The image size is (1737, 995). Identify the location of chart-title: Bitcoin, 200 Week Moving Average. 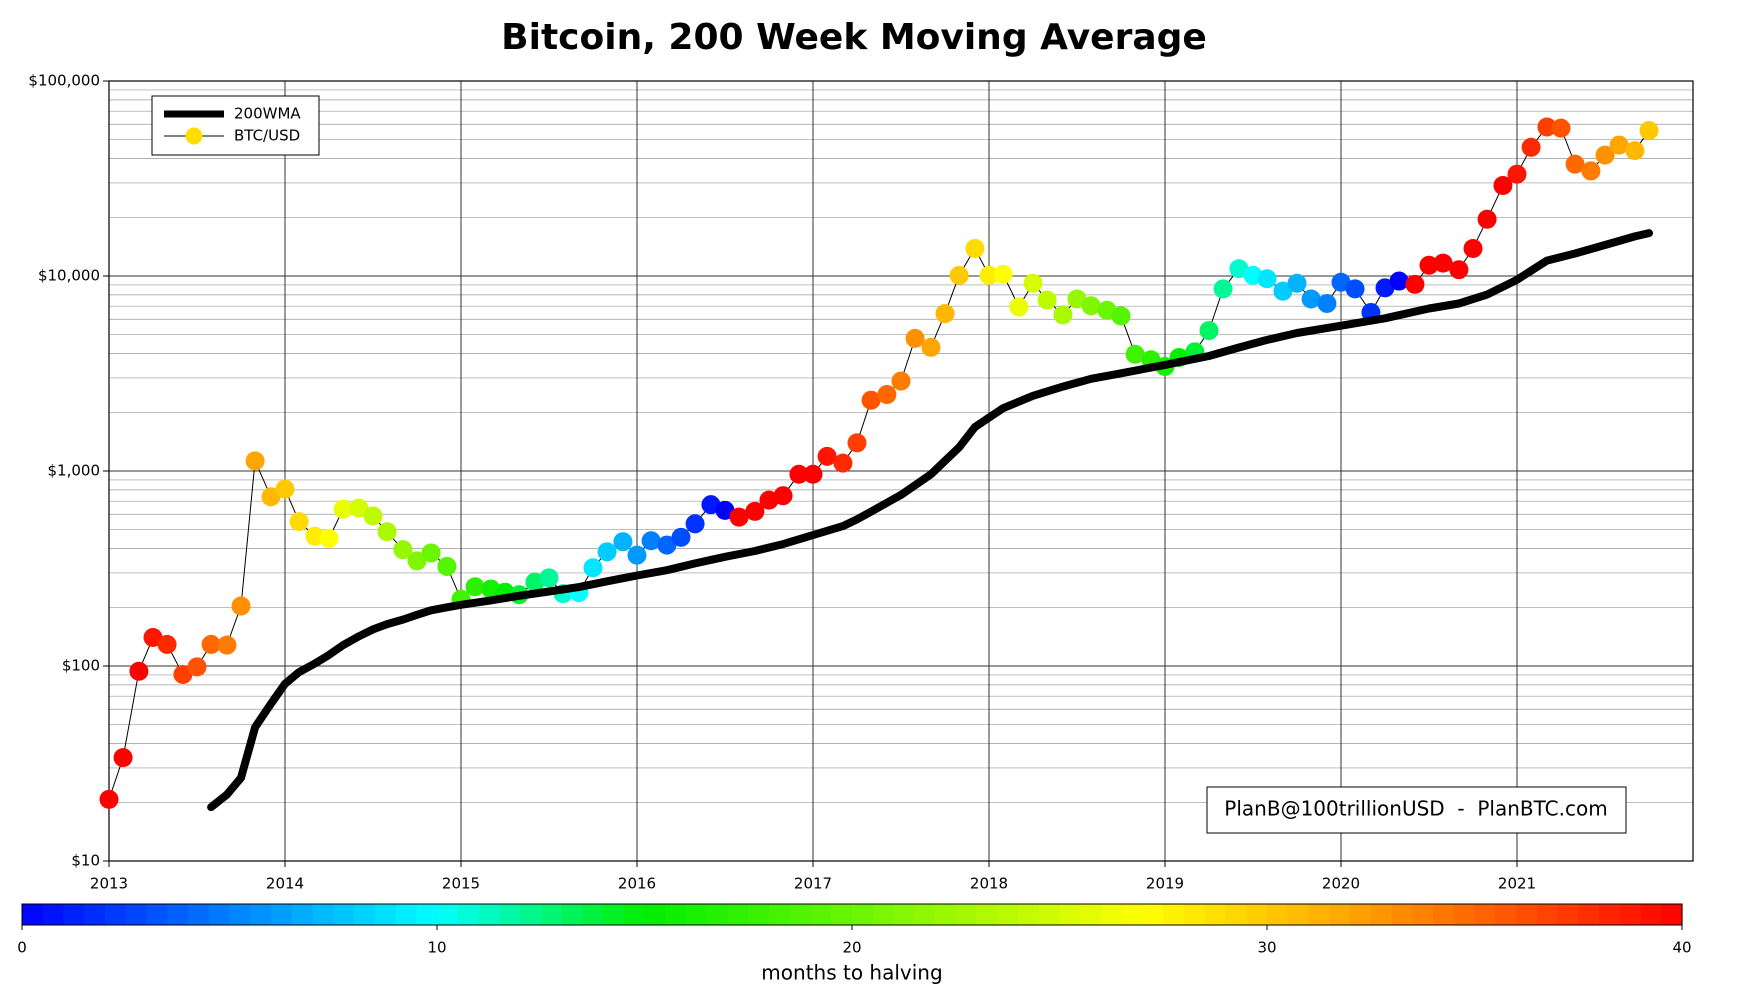
(854, 37).